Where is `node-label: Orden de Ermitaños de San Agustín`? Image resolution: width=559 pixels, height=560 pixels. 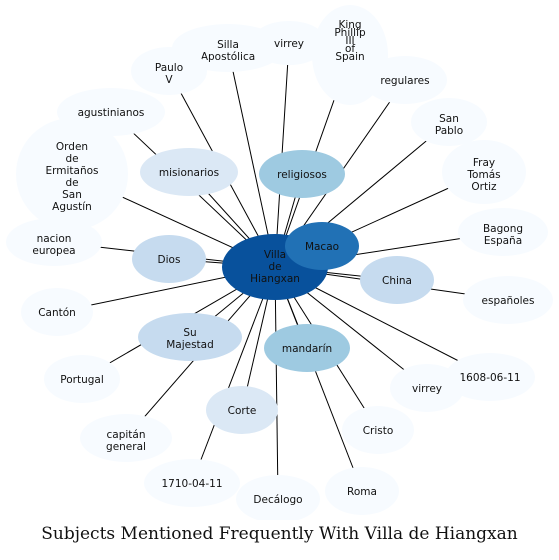
node-label: Orden de Ermitaños de San Agustín is located at coordinates (71, 177).